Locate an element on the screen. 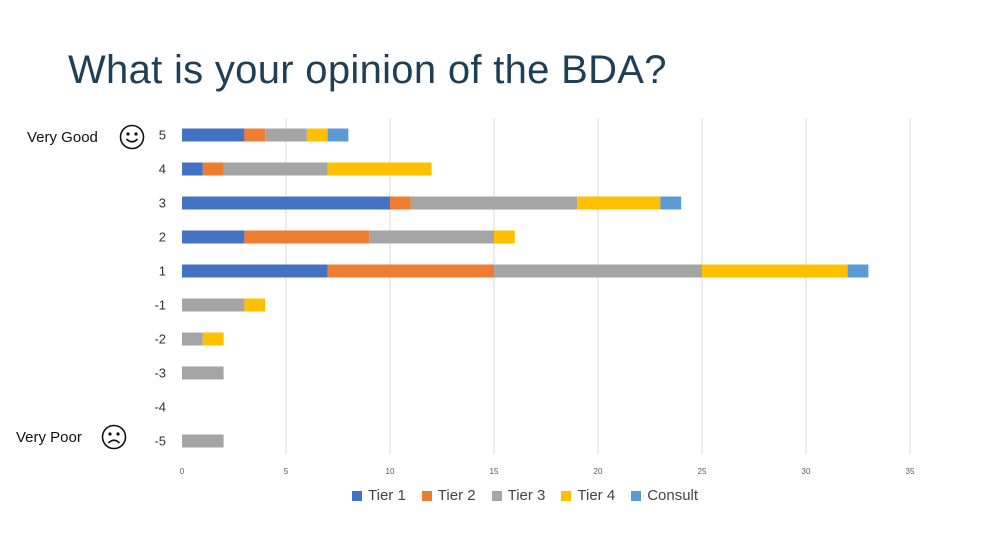 This screenshot has width=985, height=547. very-poor-label: Very Poor is located at coordinates (49, 437).